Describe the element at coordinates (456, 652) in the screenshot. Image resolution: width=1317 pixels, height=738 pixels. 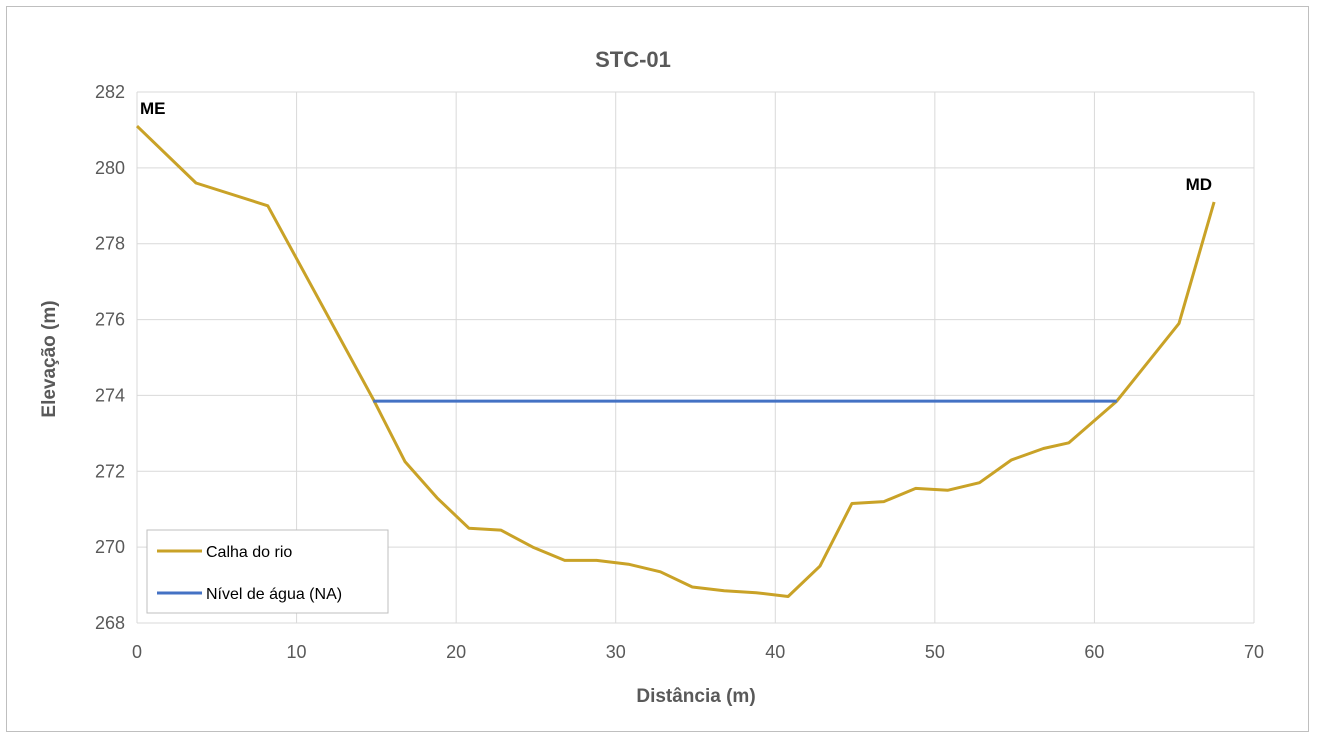
I see `x-tick-label: 20` at that location.